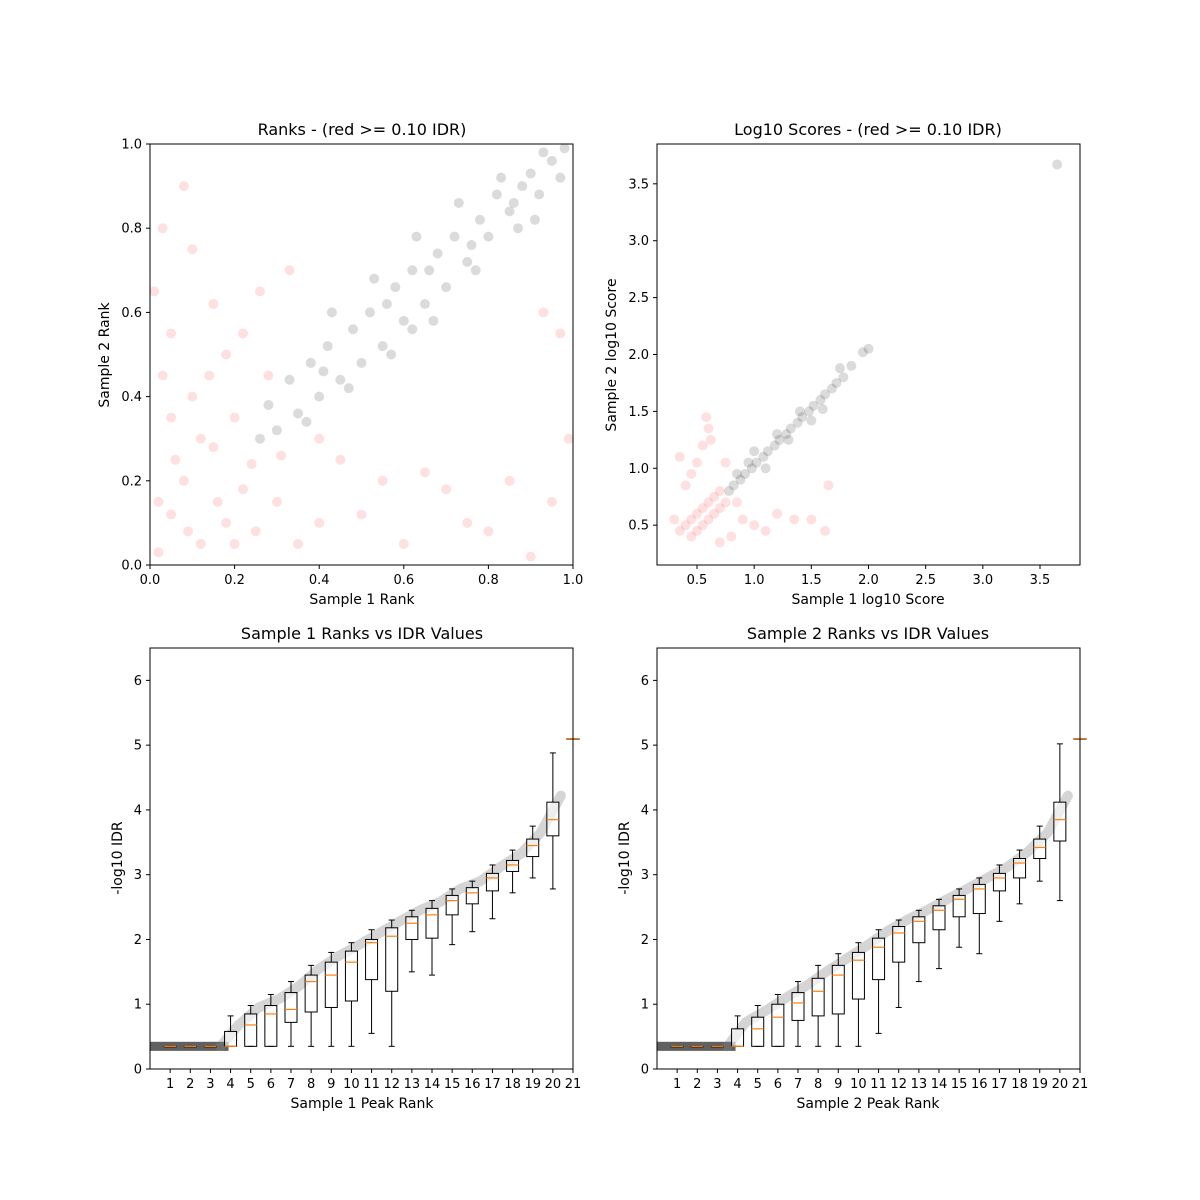  What do you see at coordinates (391, 1084) in the screenshot?
I see `x-tick-label: 12` at bounding box center [391, 1084].